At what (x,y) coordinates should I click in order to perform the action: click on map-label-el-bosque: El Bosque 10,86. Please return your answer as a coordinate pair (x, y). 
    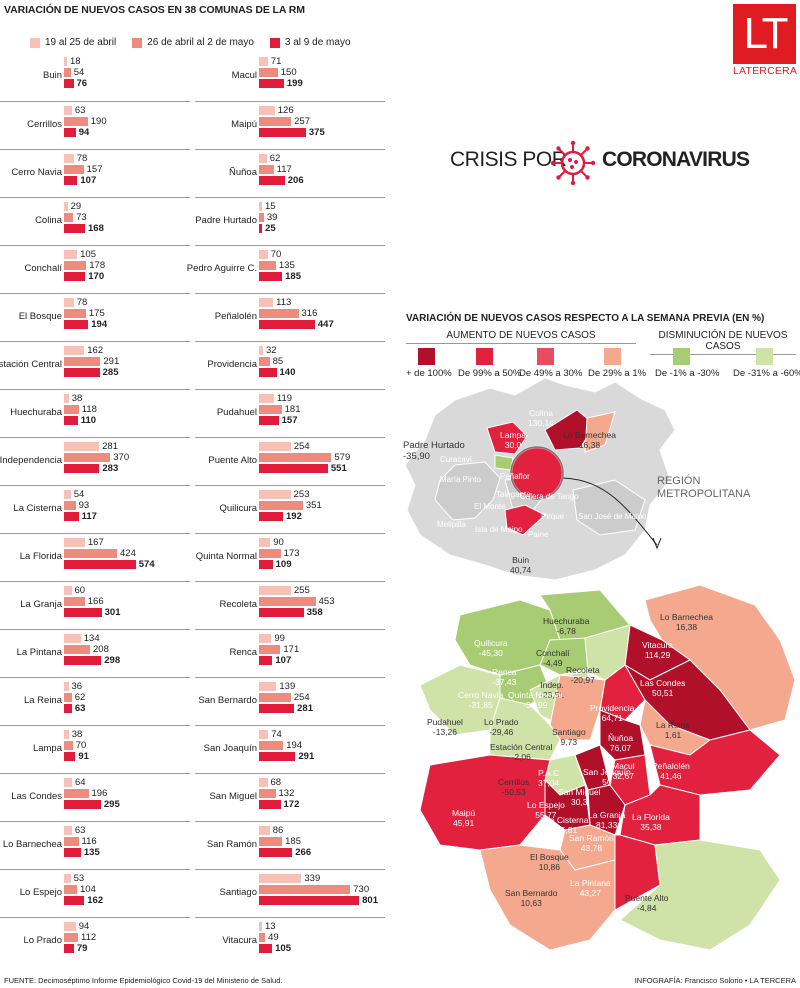
    Looking at the image, I should click on (549, 862).